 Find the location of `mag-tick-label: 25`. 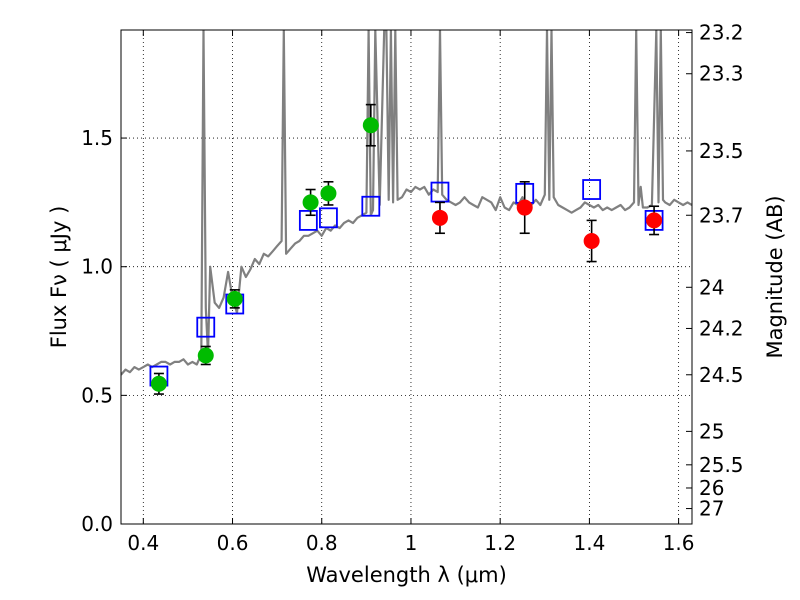

mag-tick-label: 25 is located at coordinates (711, 431).